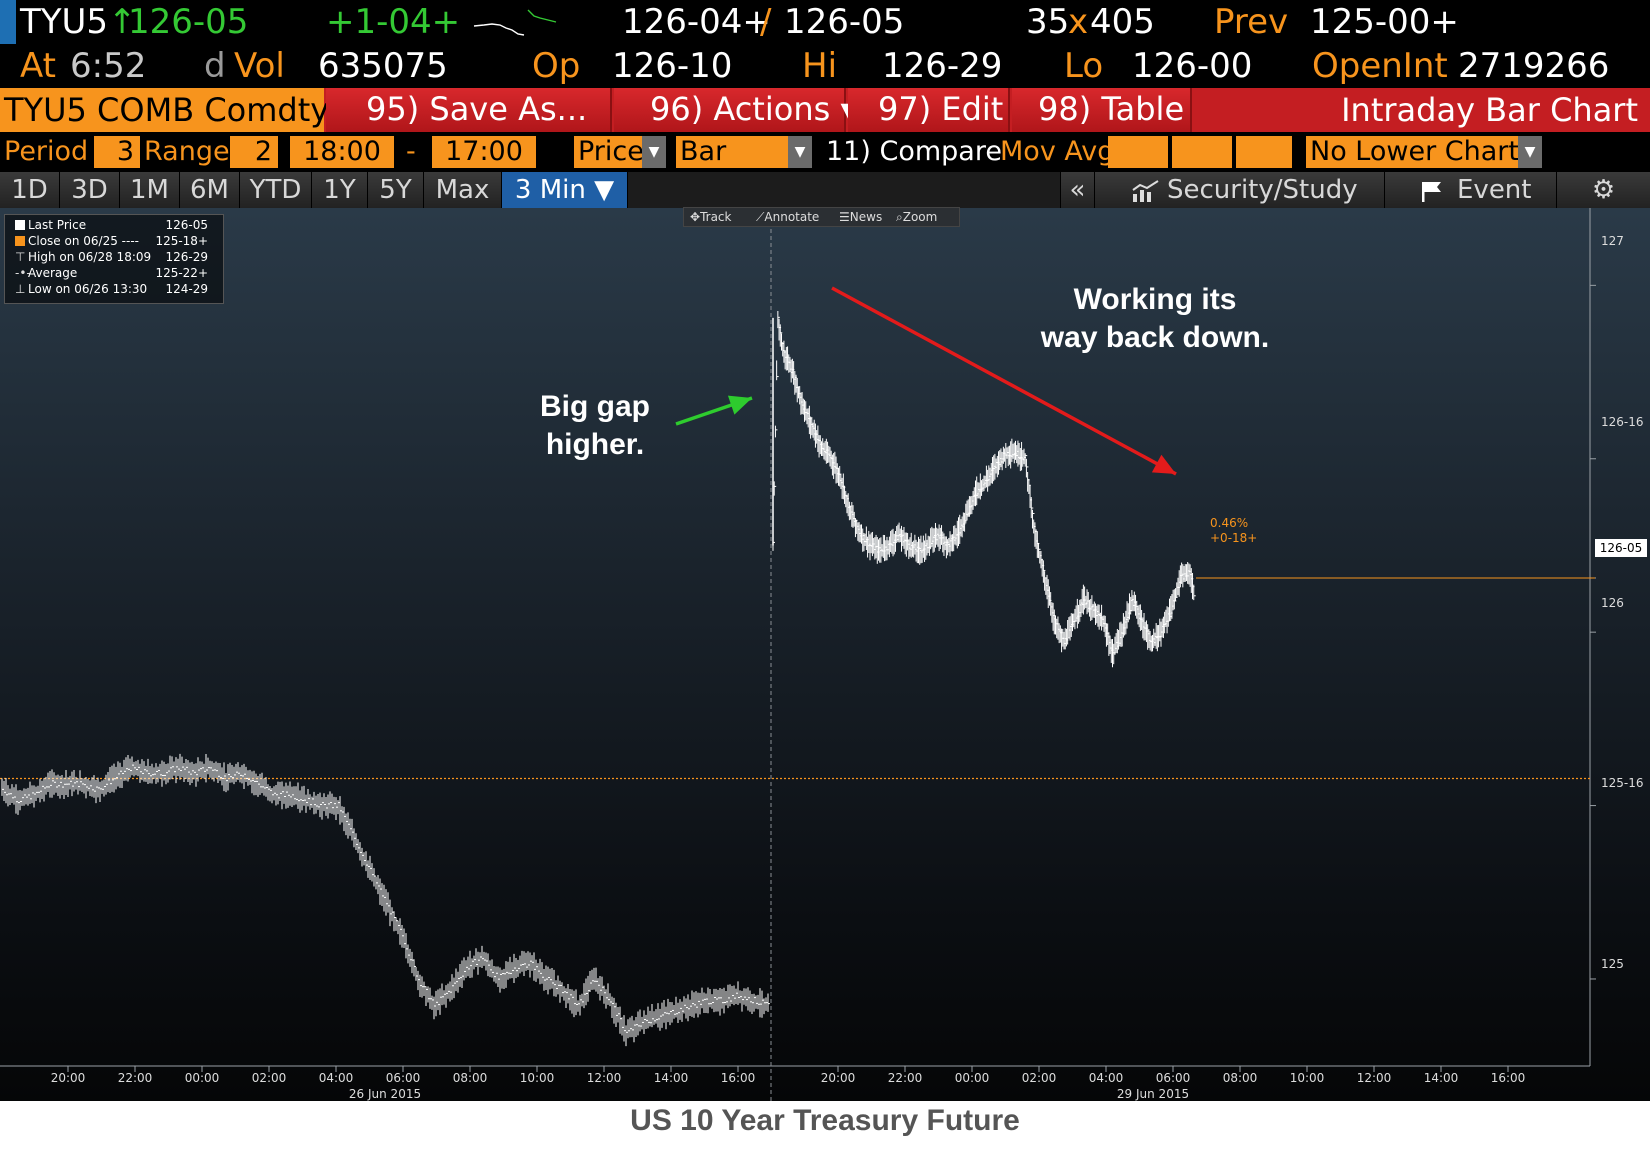  Describe the element at coordinates (1106, 1078) in the screenshot. I see `x-tick-label: 04:00` at that location.